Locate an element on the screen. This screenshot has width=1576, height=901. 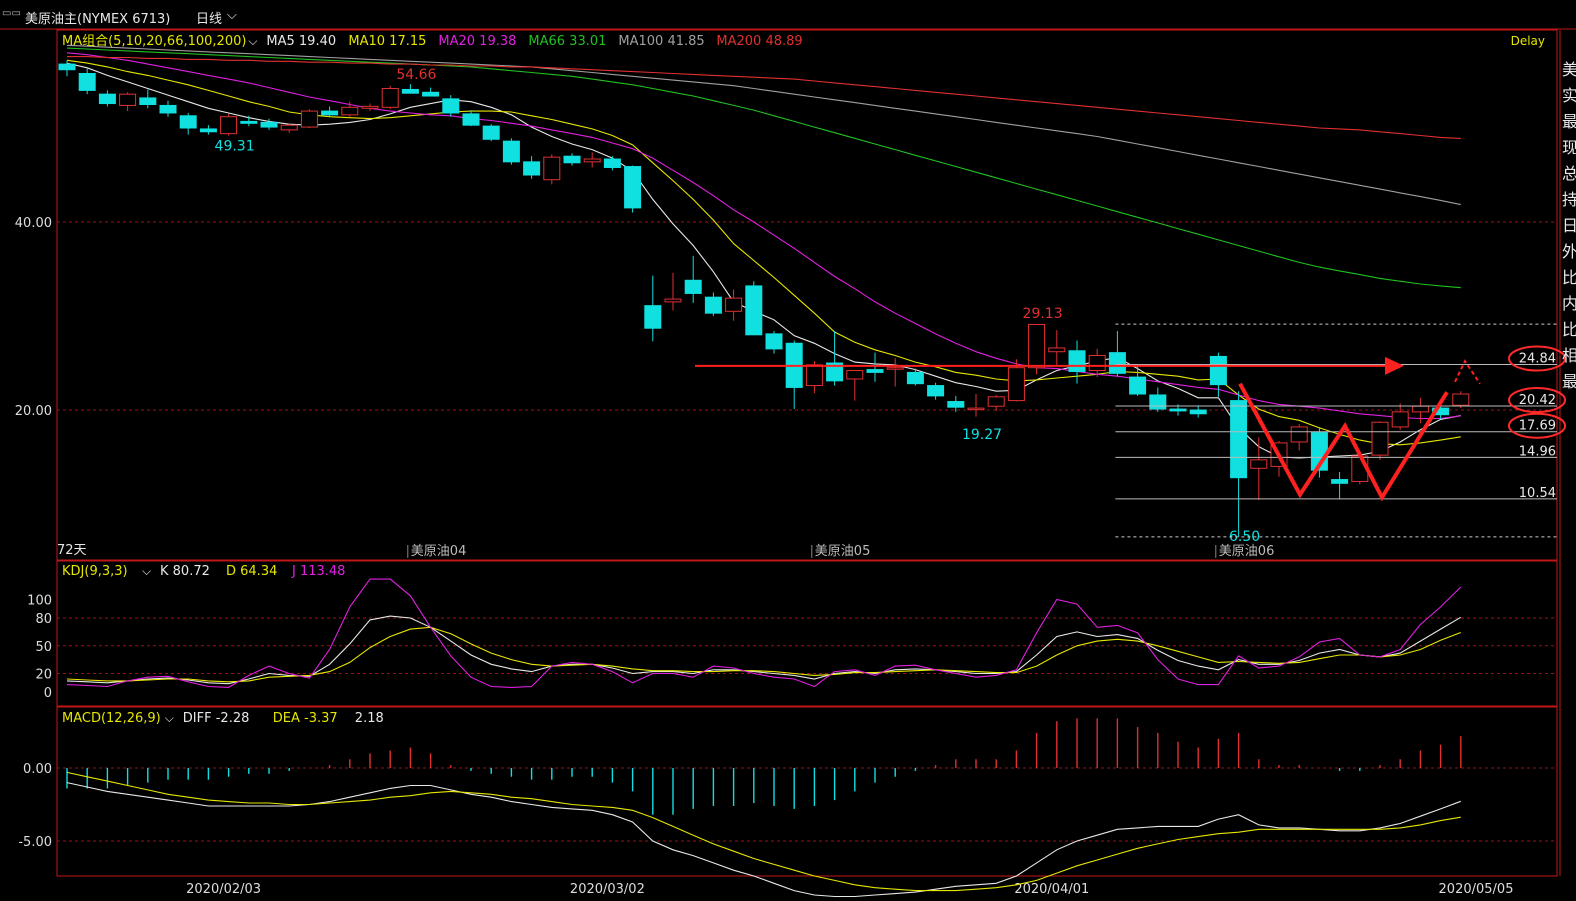
macd-legend-item: 2.18 is located at coordinates (369, 718).